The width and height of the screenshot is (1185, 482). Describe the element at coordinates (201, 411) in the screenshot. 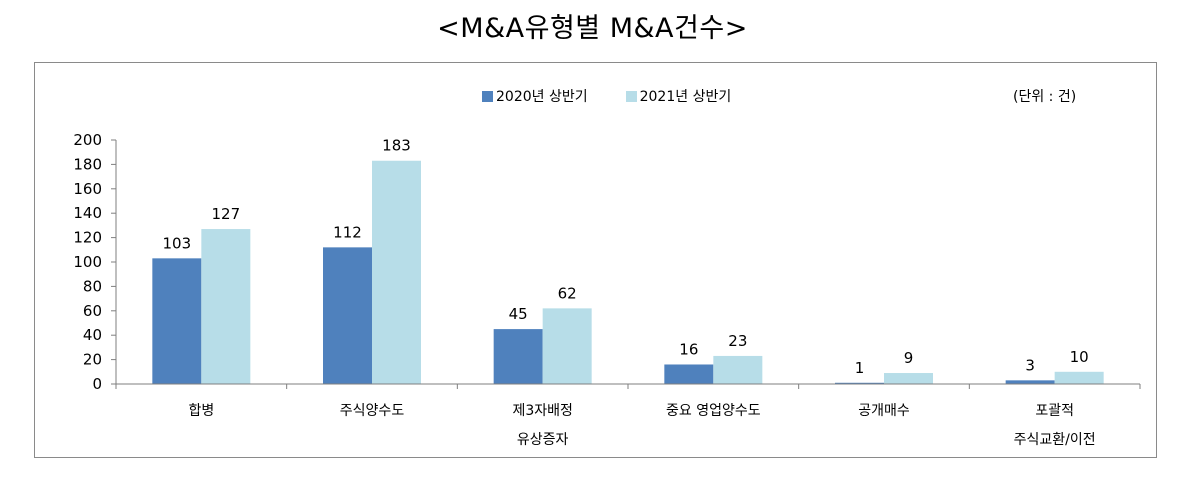

I see `category-label: 합병` at that location.